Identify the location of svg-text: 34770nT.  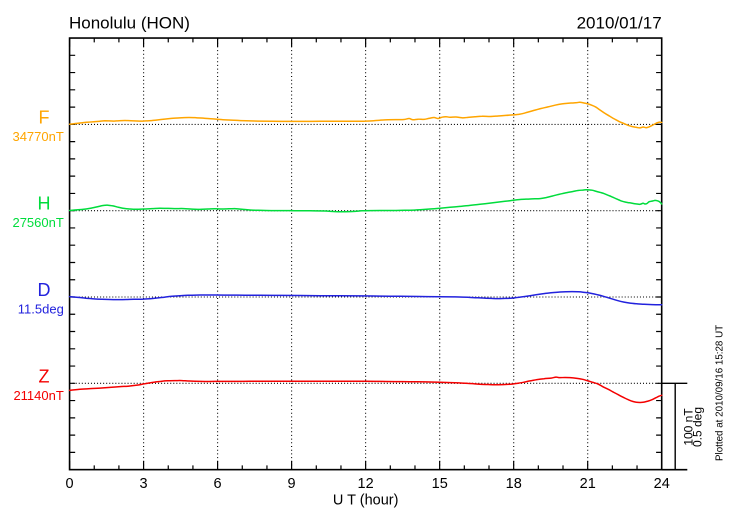
(37, 136).